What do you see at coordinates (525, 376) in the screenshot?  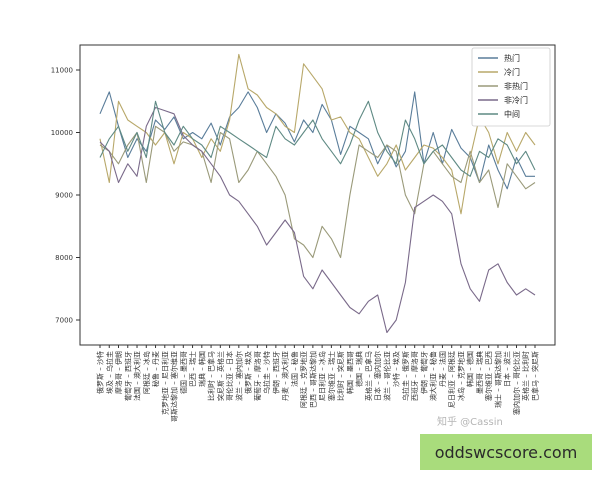 I see `x-tick-label: 英格兰 – 比利时` at bounding box center [525, 376].